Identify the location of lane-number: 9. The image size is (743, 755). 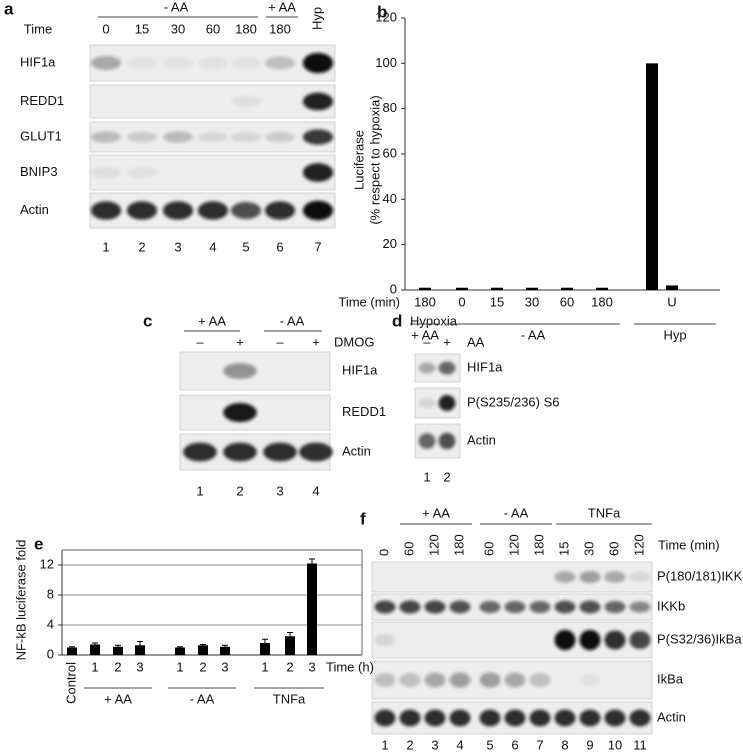
(589, 744).